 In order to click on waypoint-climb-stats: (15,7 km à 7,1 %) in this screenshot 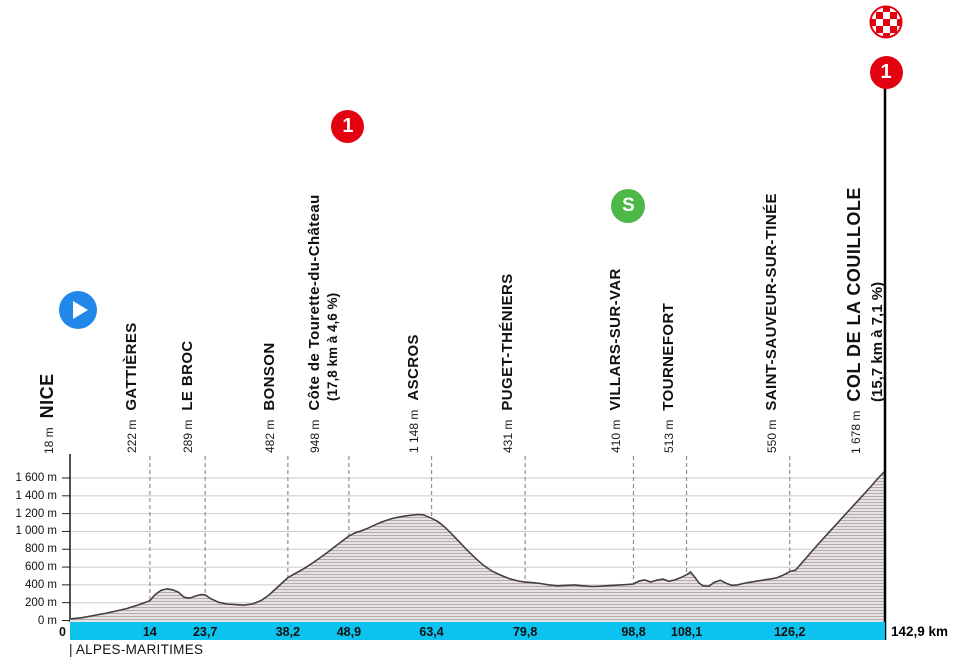, I will do `click(877, 341)`.